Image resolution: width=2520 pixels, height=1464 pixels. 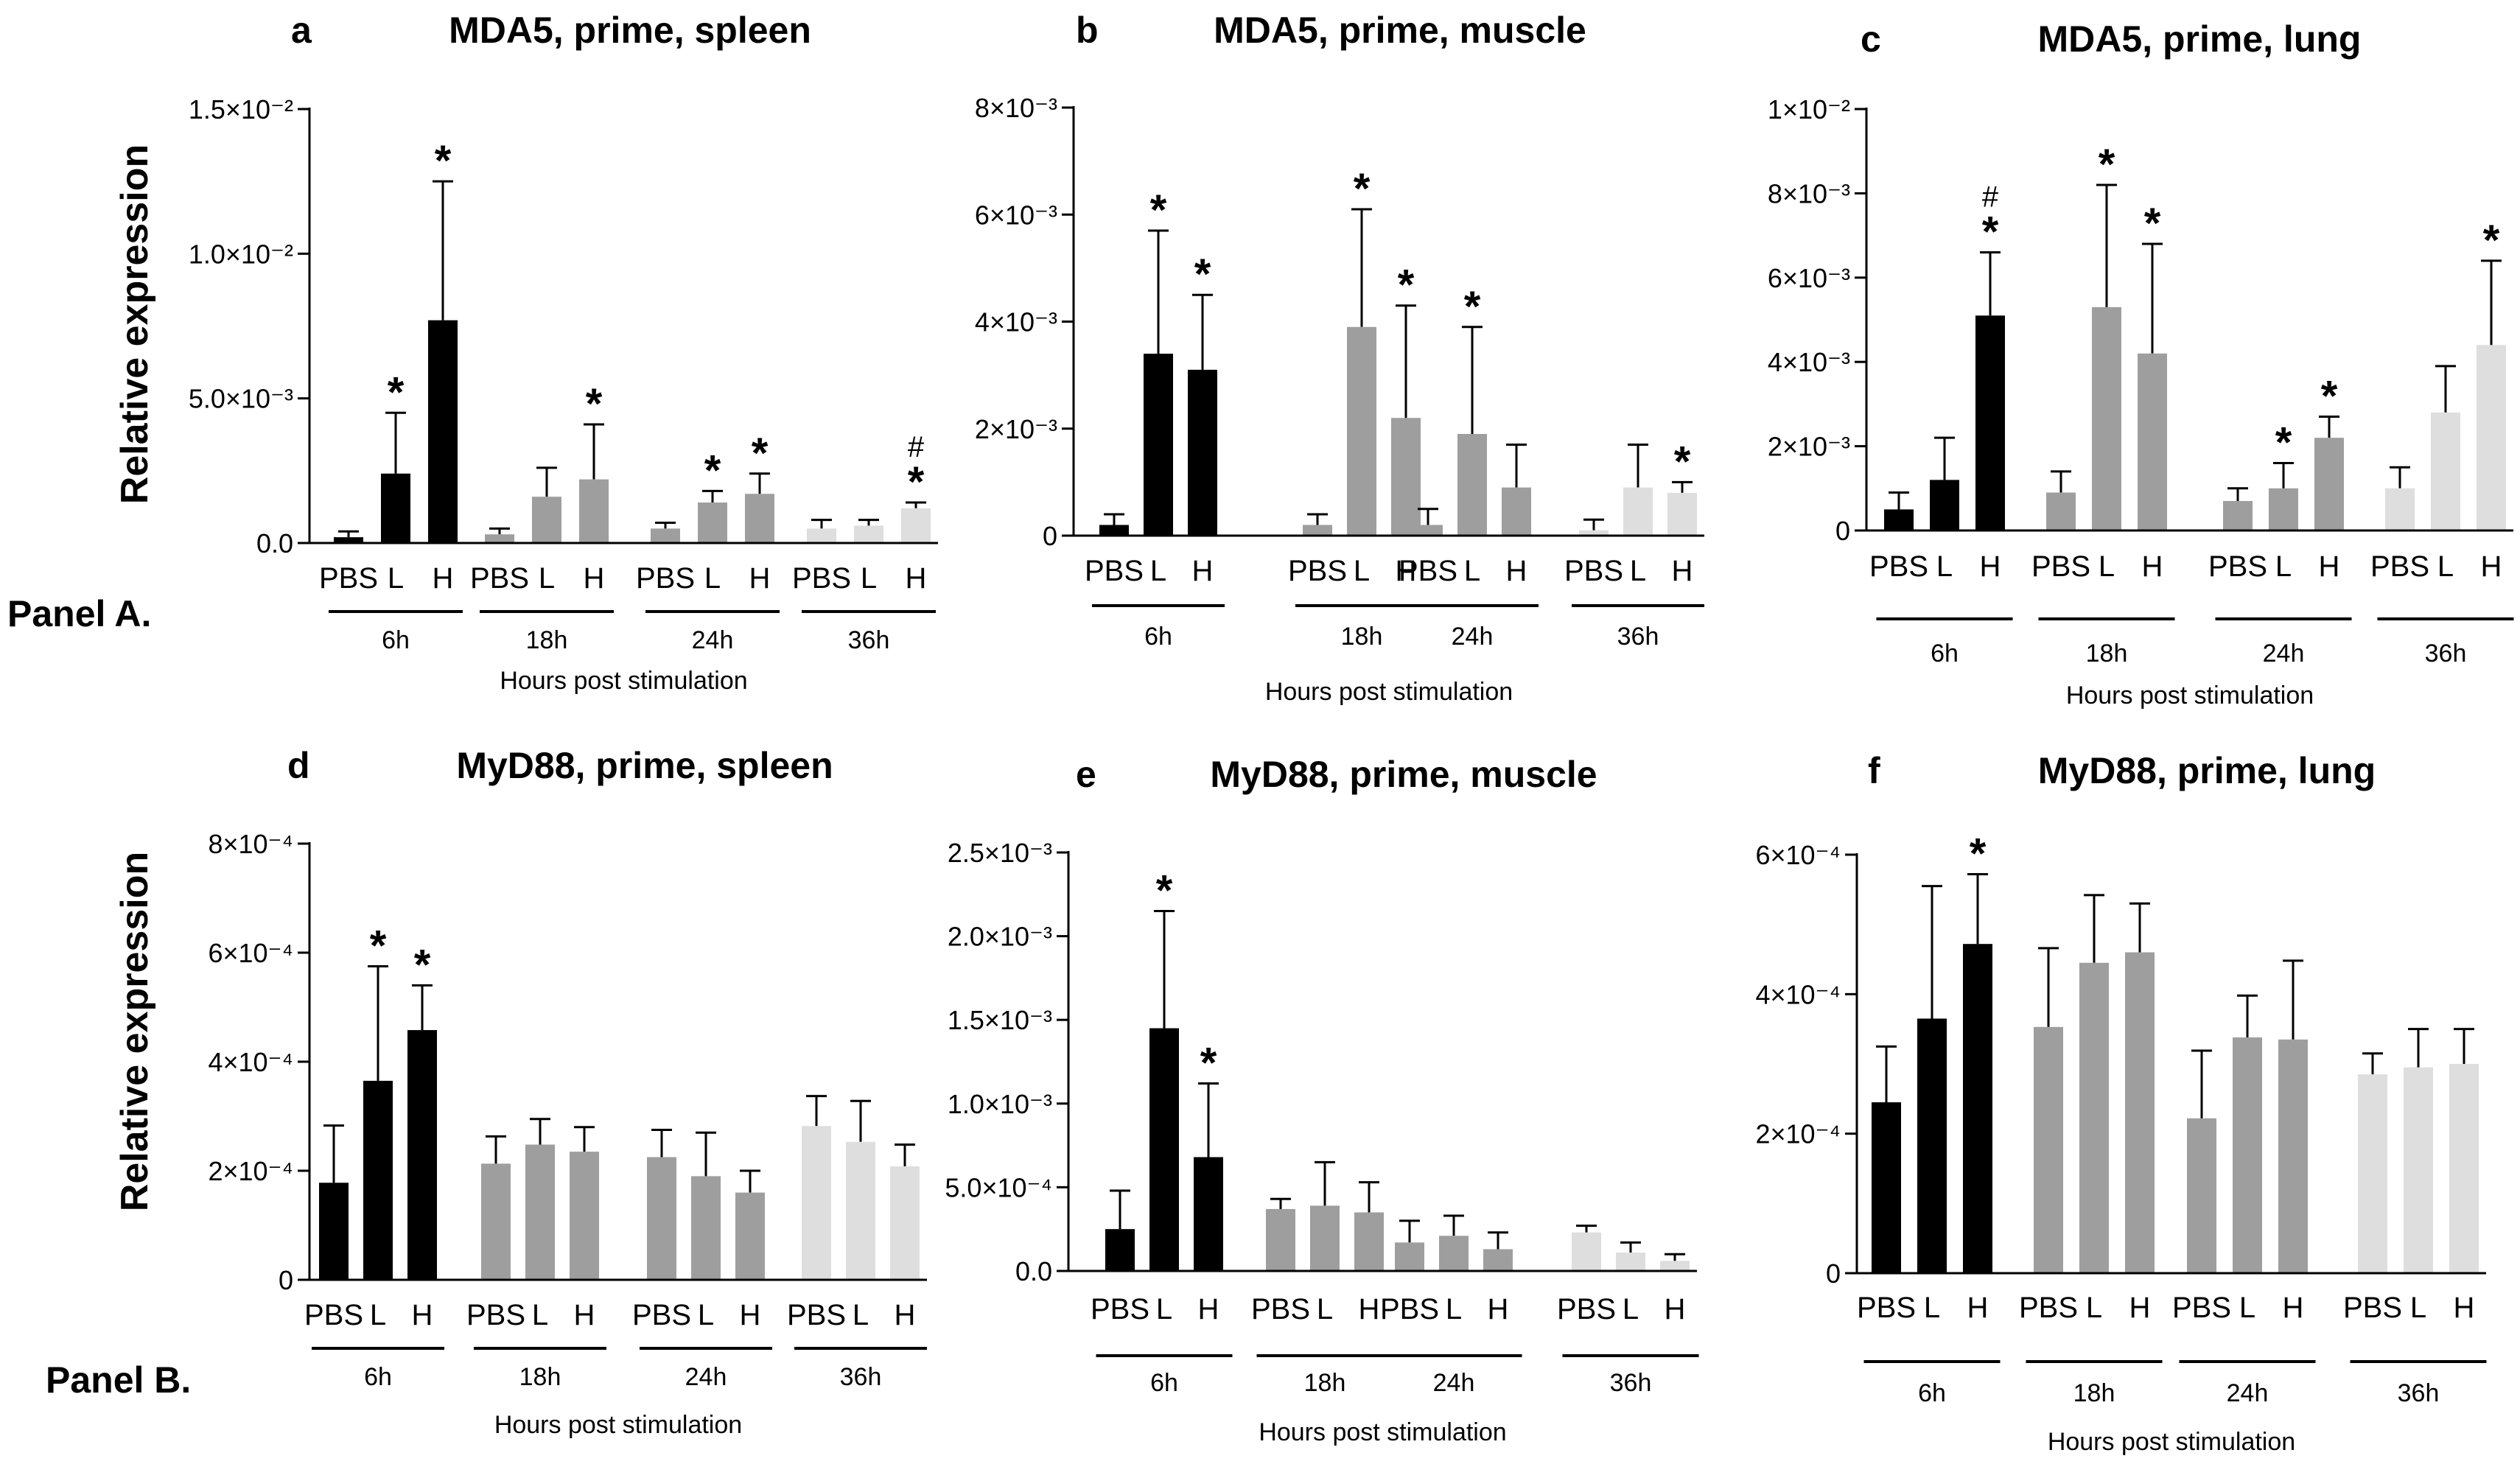 What do you see at coordinates (1798, 1134) in the screenshot?
I see `y-tick-label: 2×10⁻⁴` at bounding box center [1798, 1134].